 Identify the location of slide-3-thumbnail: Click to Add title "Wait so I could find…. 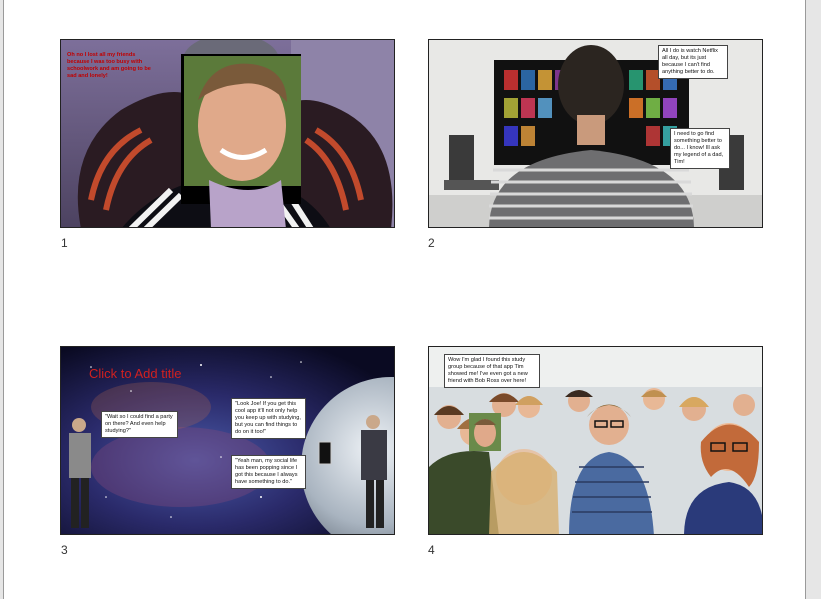
(227, 440).